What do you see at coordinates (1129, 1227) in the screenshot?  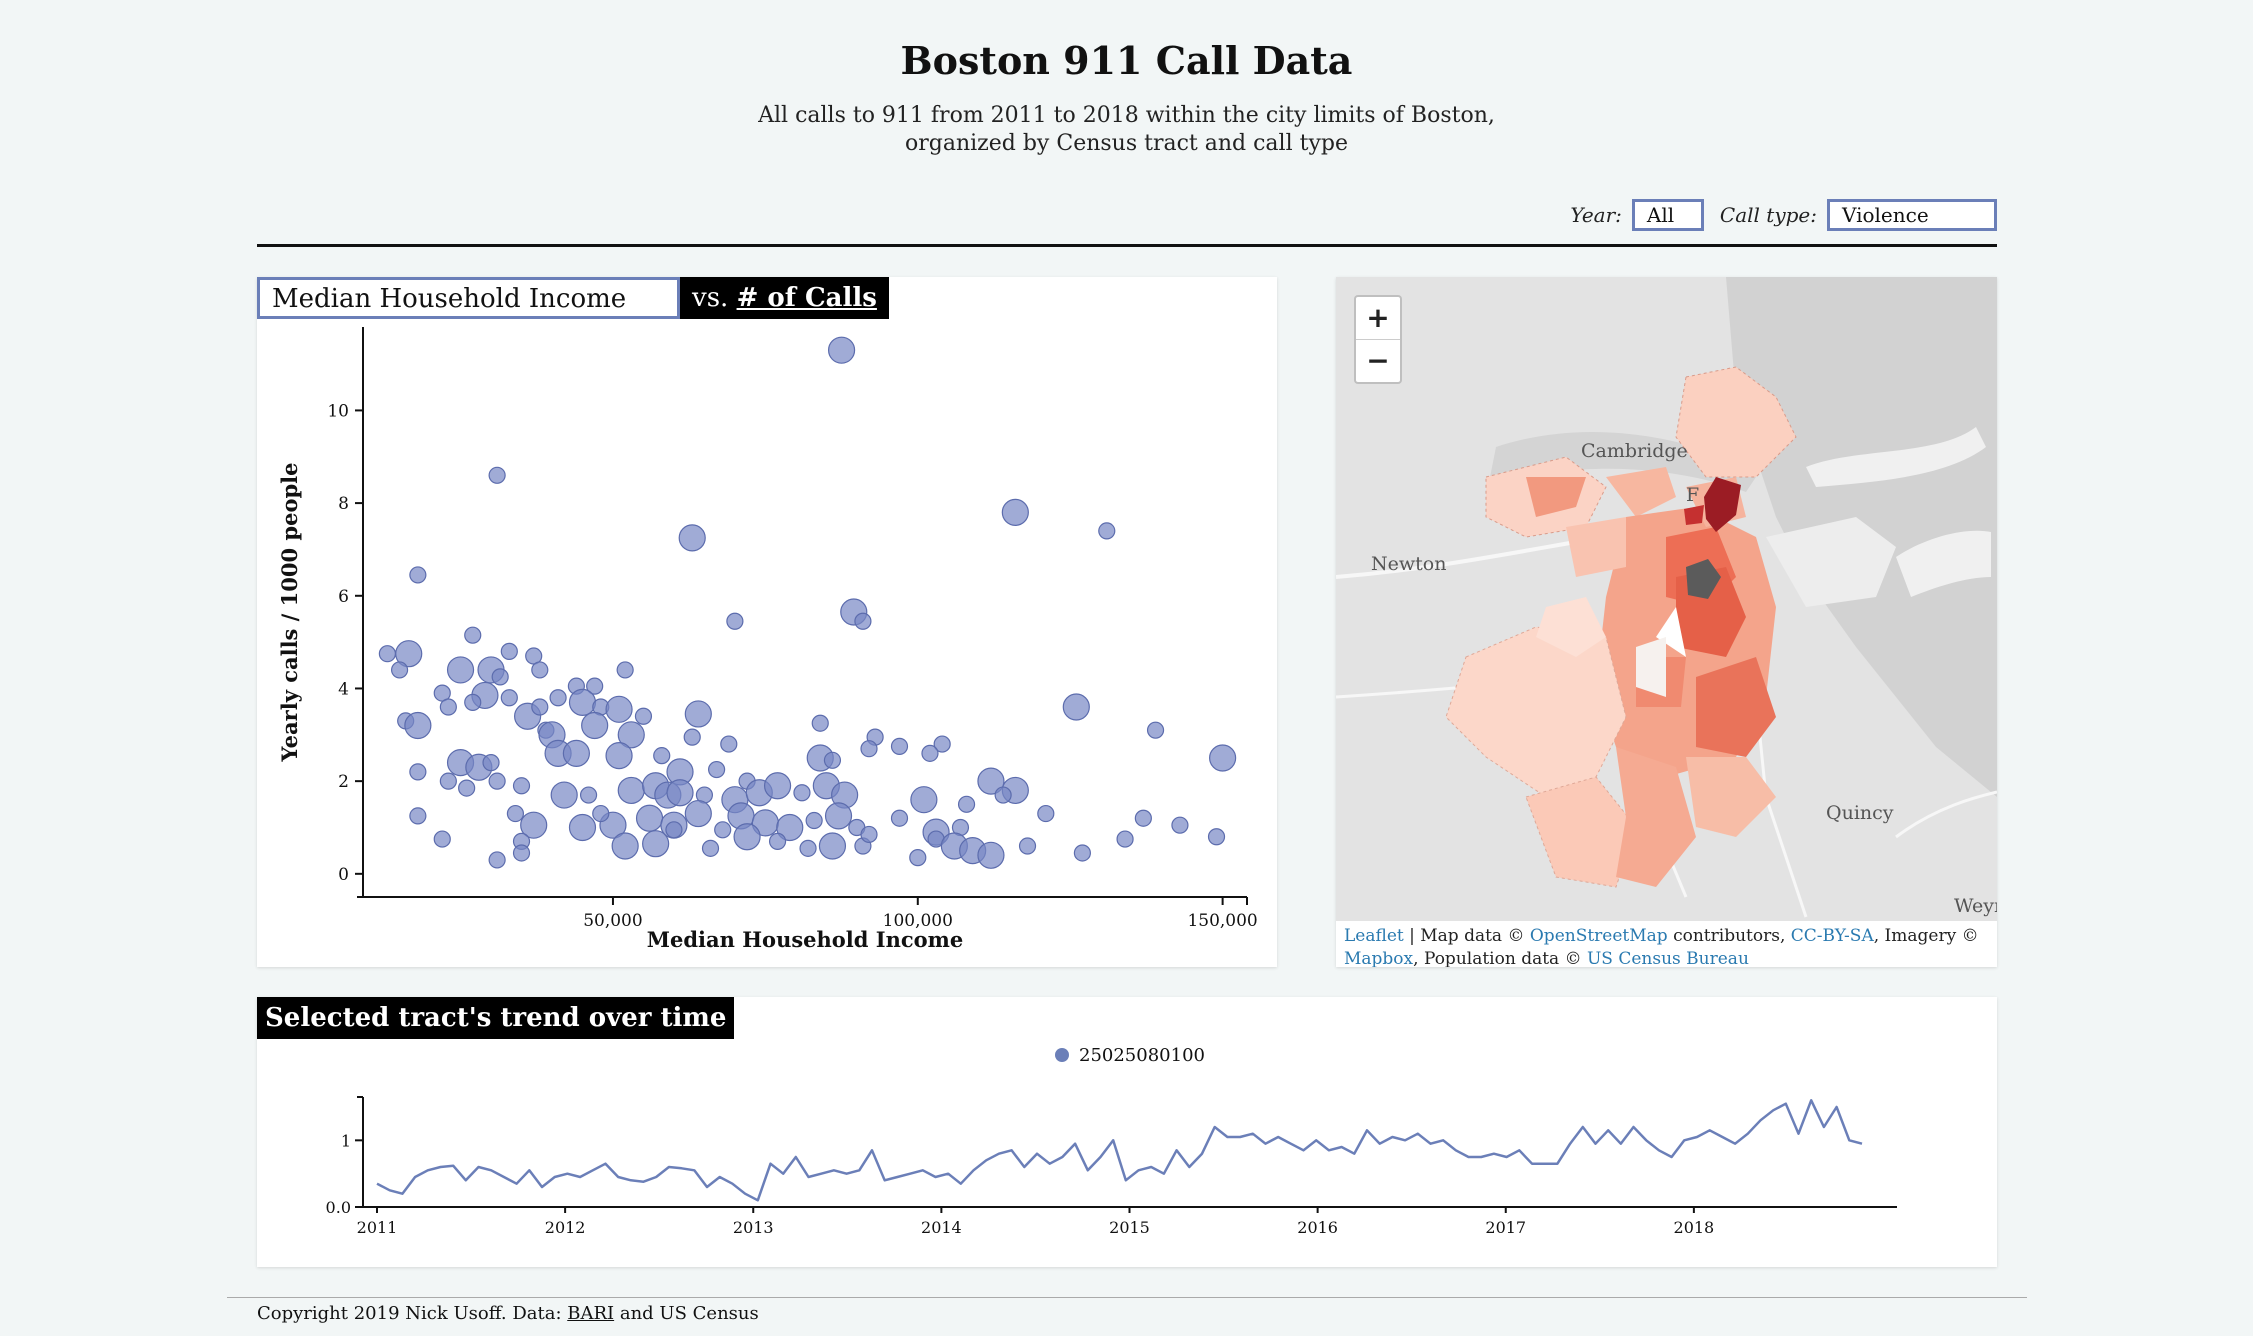 I see `x-tick-label: 2015` at bounding box center [1129, 1227].